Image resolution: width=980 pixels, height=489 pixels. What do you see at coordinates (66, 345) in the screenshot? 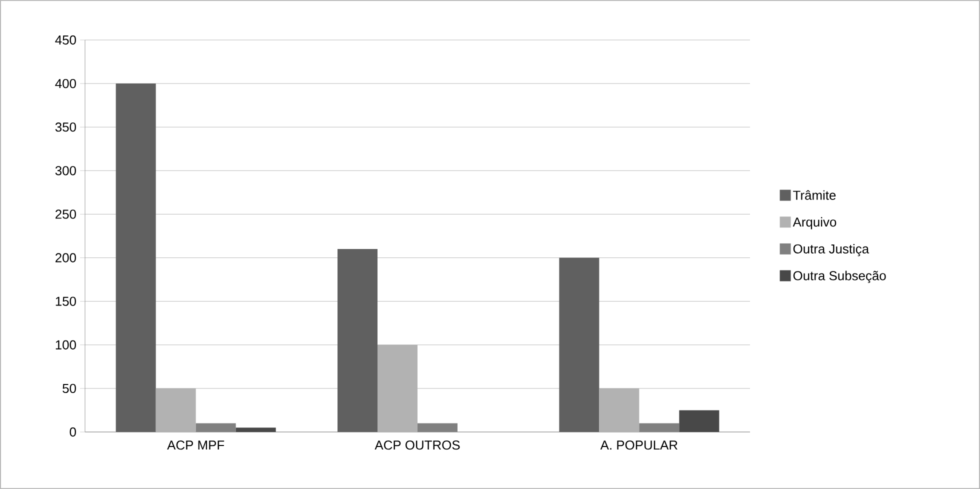
I see `y-tick-label: 100` at bounding box center [66, 345].